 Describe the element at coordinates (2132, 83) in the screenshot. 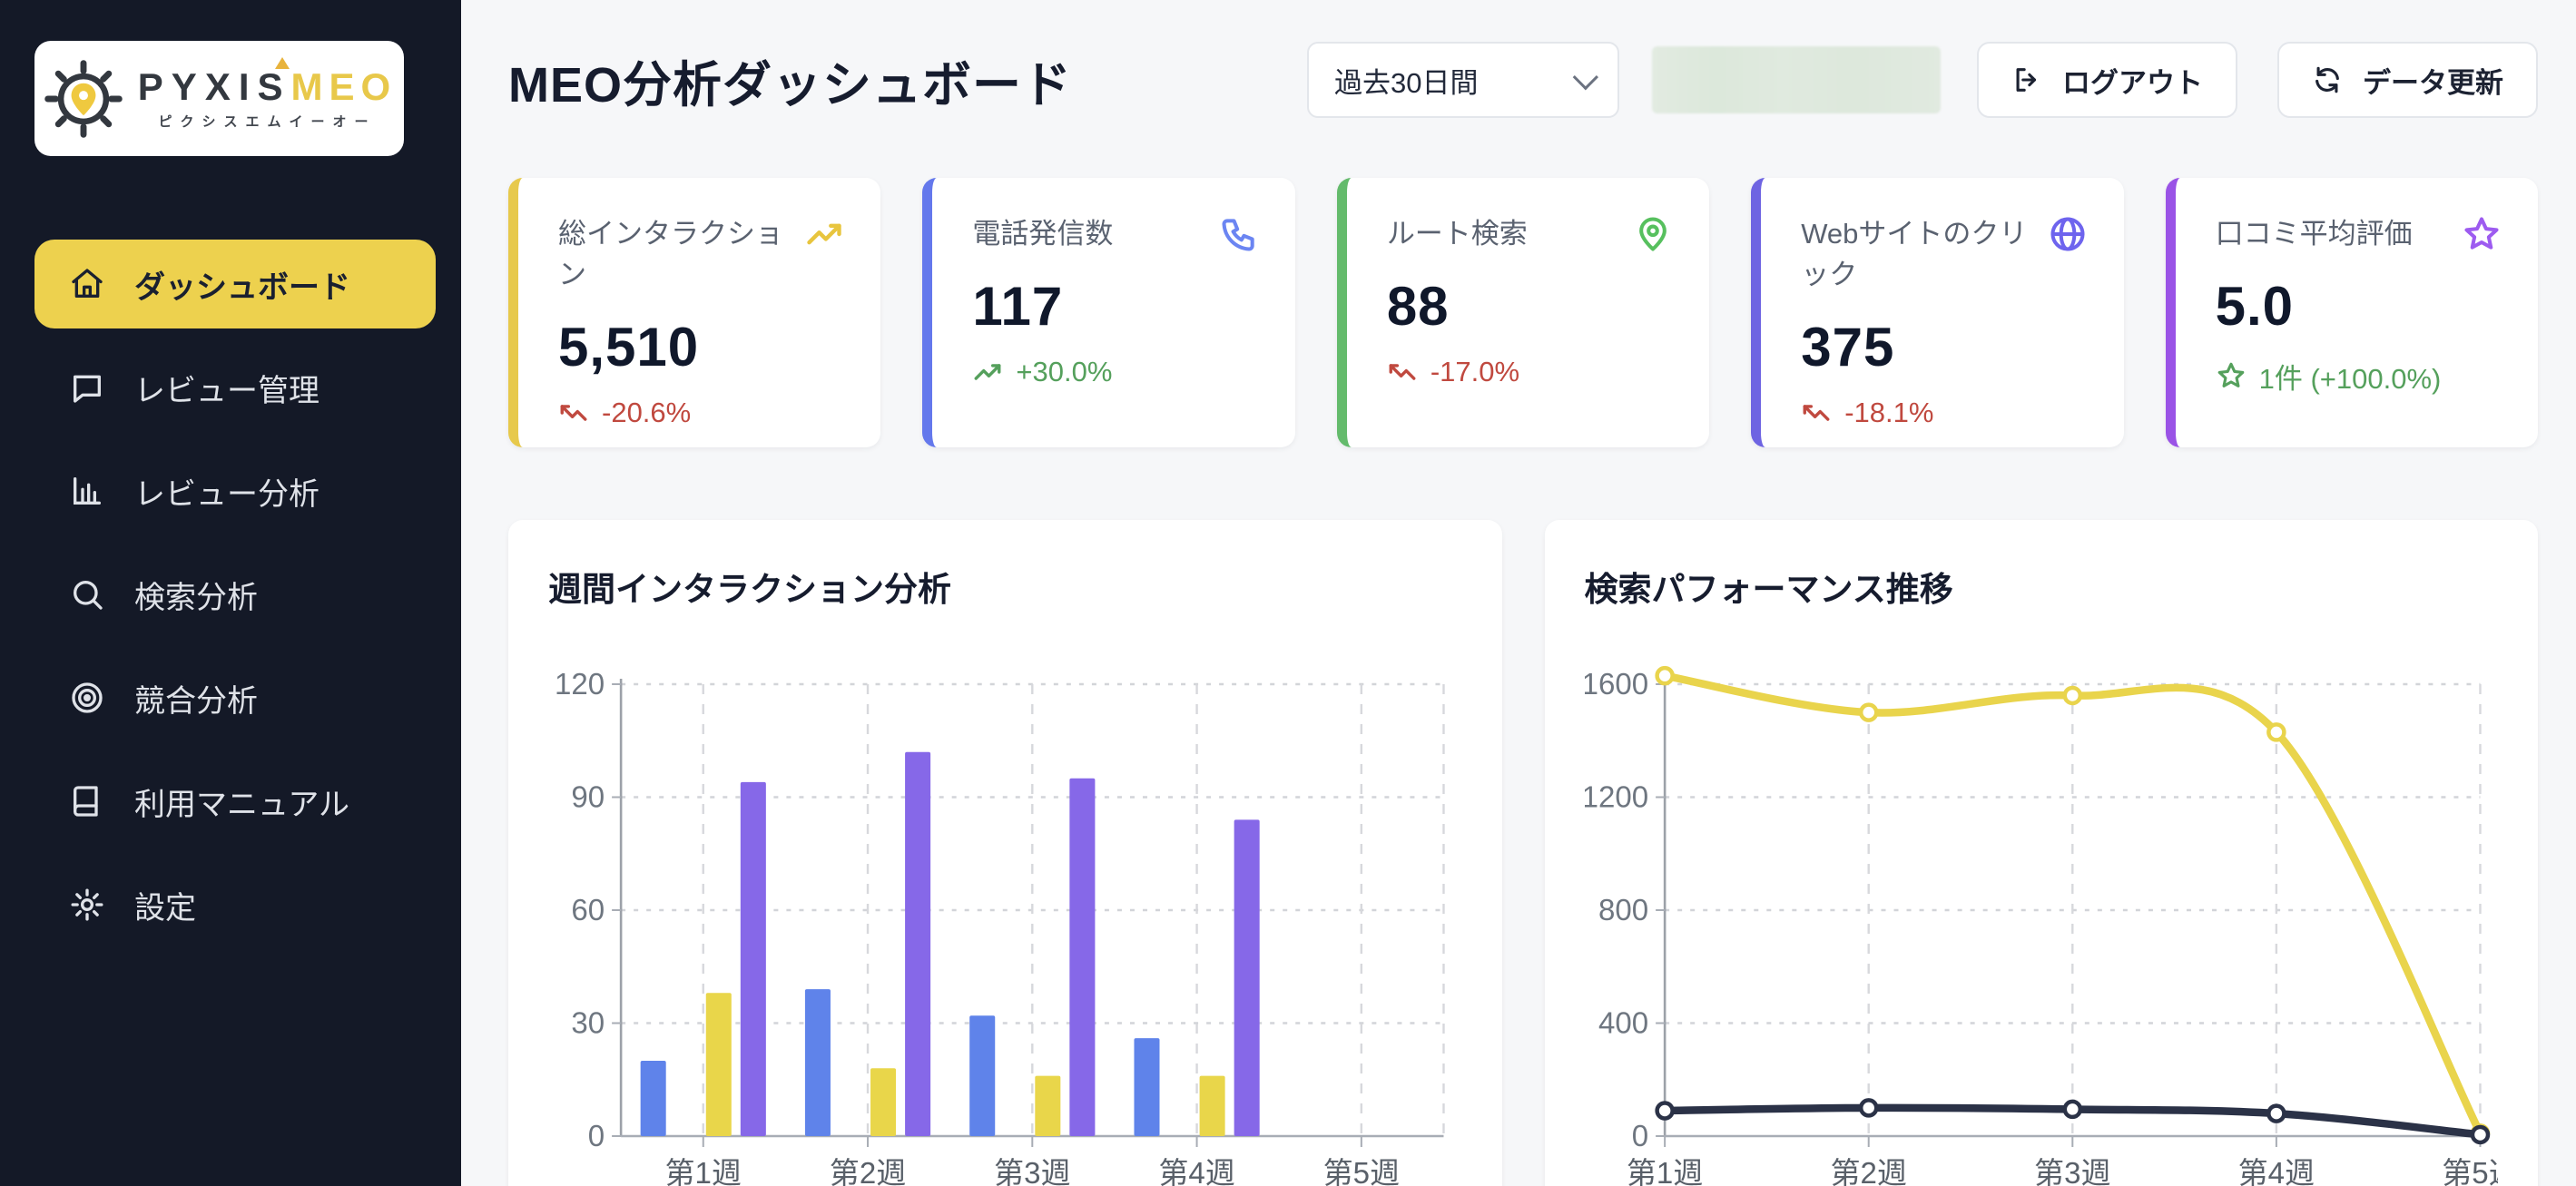

I see `logout-label: ログアウト` at that location.